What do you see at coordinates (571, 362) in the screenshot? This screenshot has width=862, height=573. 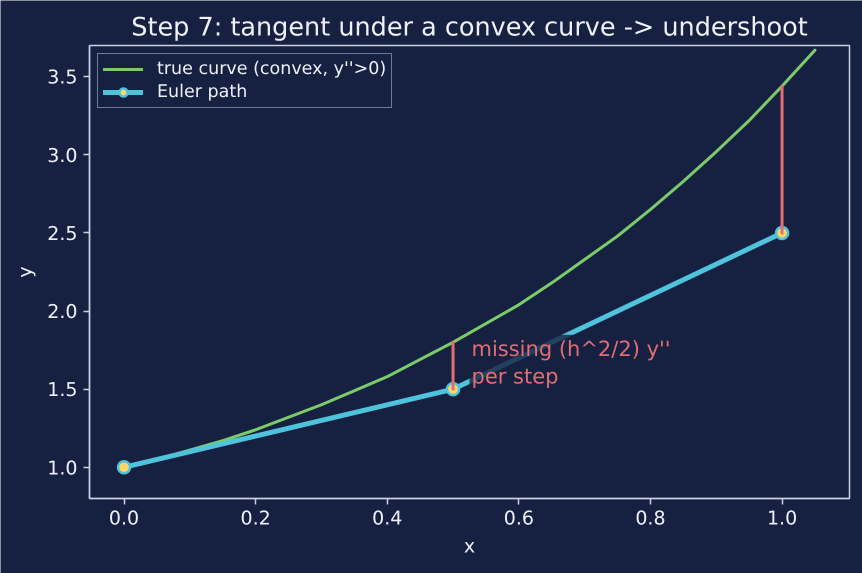 I see `annotation: missing (h^2/2) y'' per step` at bounding box center [571, 362].